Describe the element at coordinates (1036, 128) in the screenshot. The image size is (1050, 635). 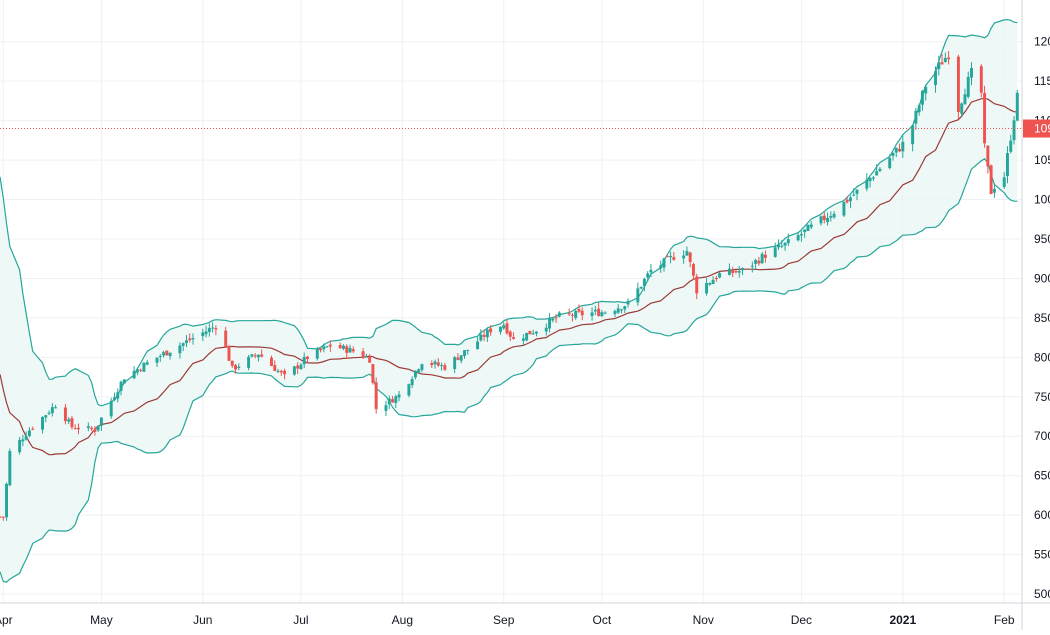
I see `last-price-label: 109` at that location.